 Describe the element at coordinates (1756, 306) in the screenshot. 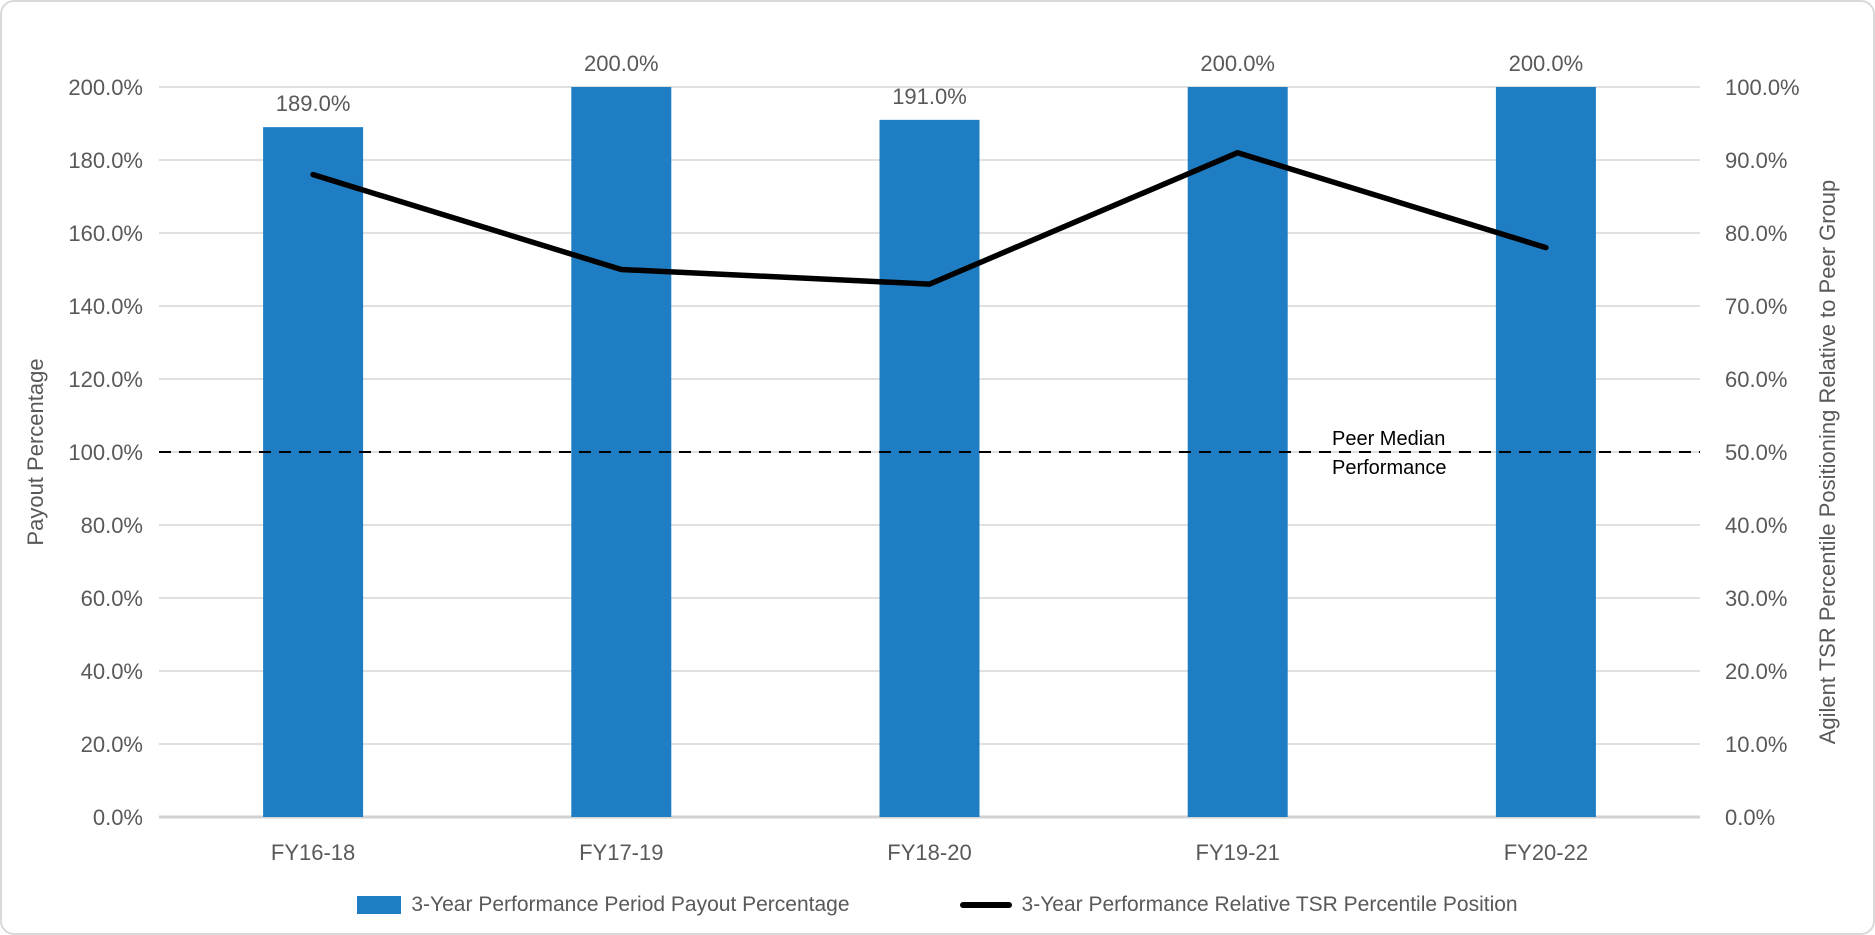

I see `right-axis-tick-label: 70.0%` at that location.